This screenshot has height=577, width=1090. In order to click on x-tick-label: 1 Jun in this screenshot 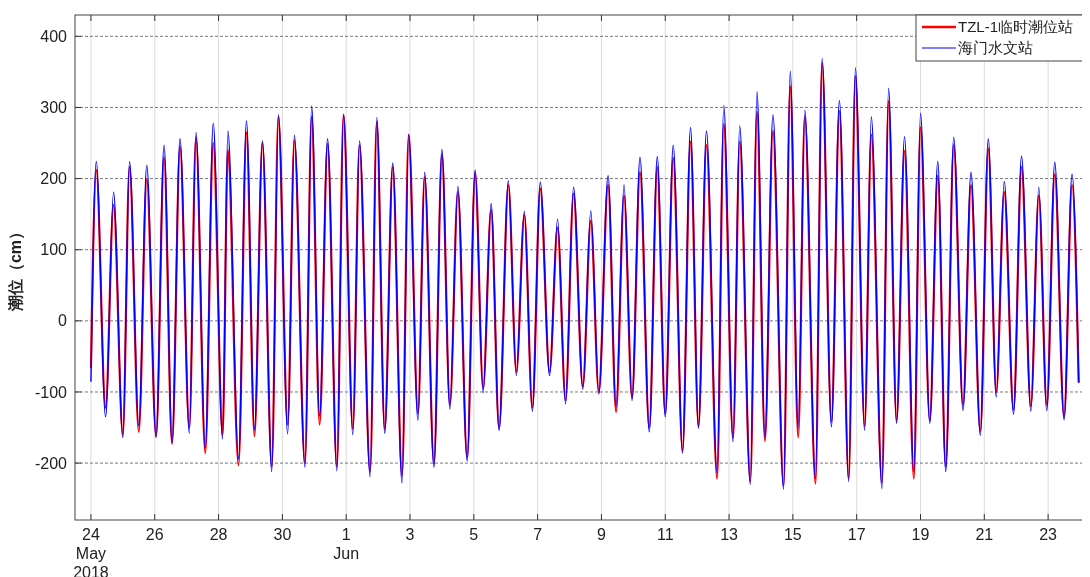, I will do `click(346, 544)`.